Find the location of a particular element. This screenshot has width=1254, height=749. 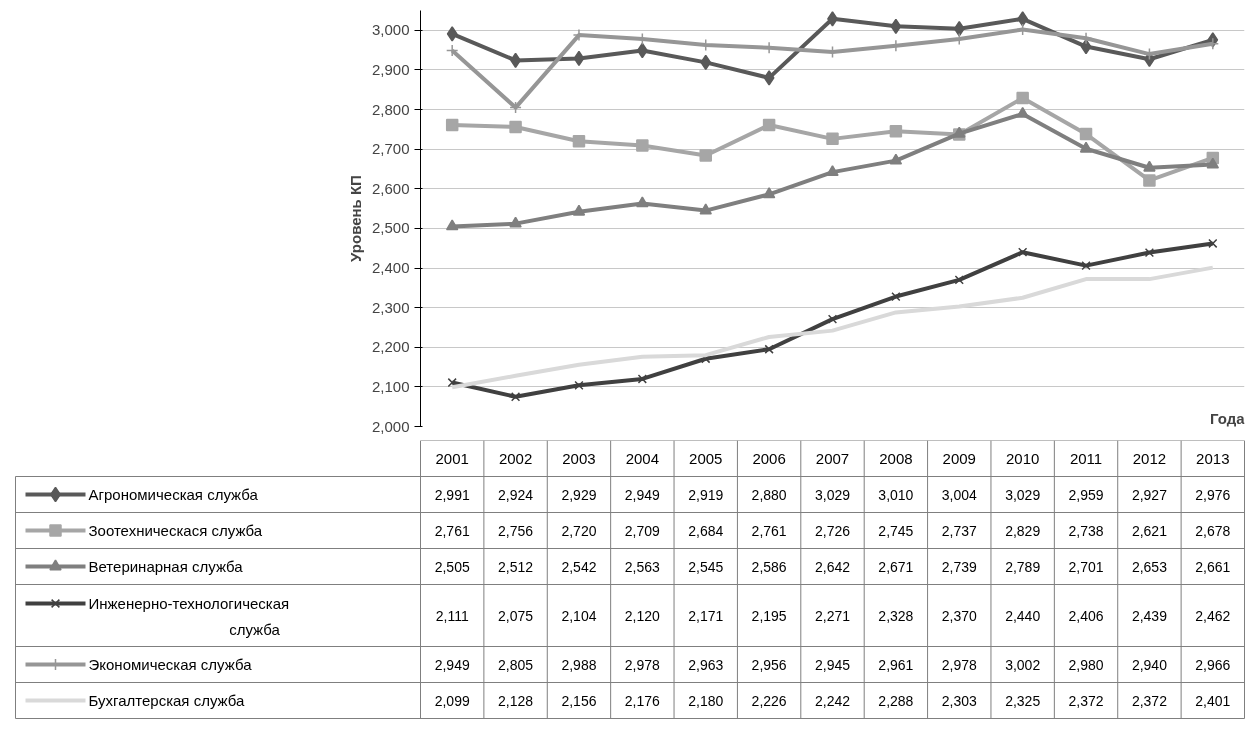

data-label: 2,991 is located at coordinates (452, 494).